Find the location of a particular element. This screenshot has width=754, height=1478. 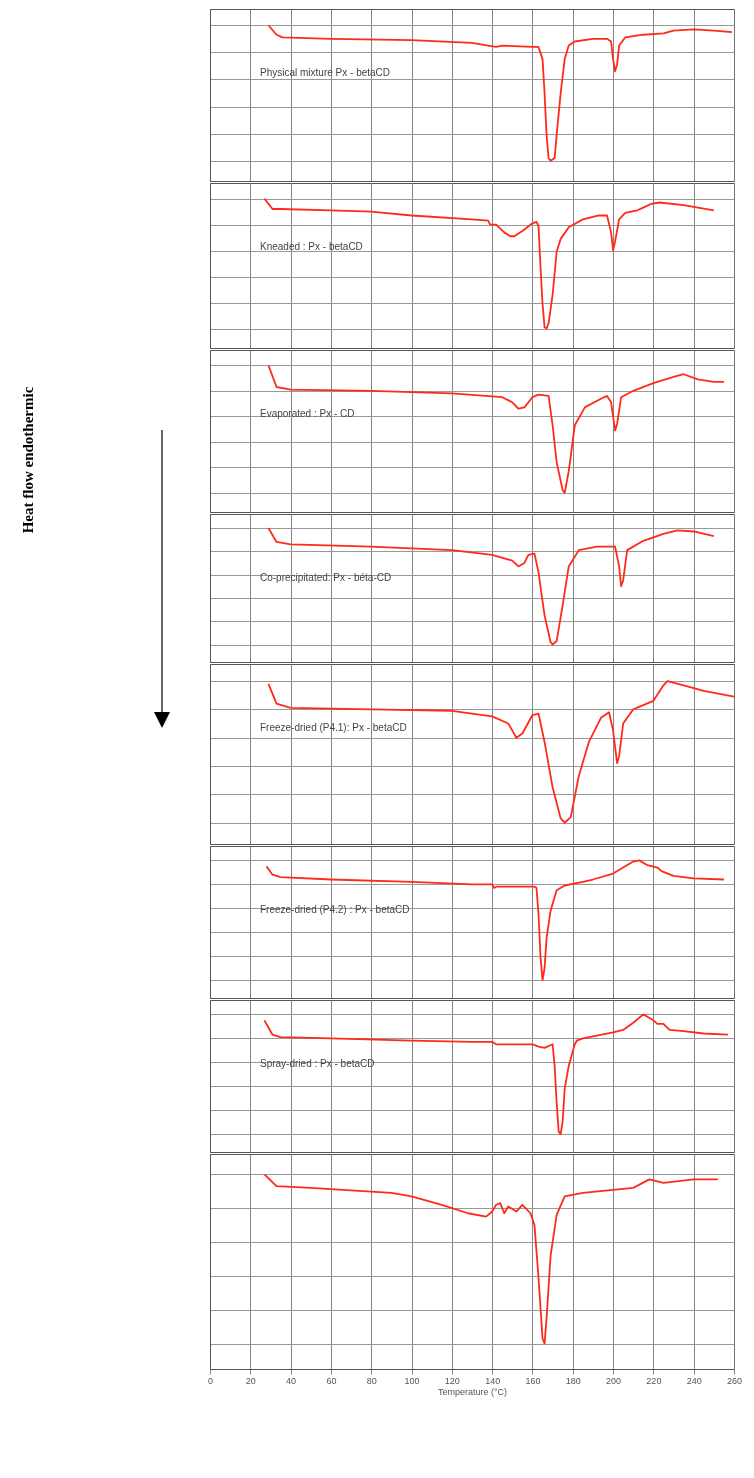

x-tick-label: 40 is located at coordinates (291, 1380).